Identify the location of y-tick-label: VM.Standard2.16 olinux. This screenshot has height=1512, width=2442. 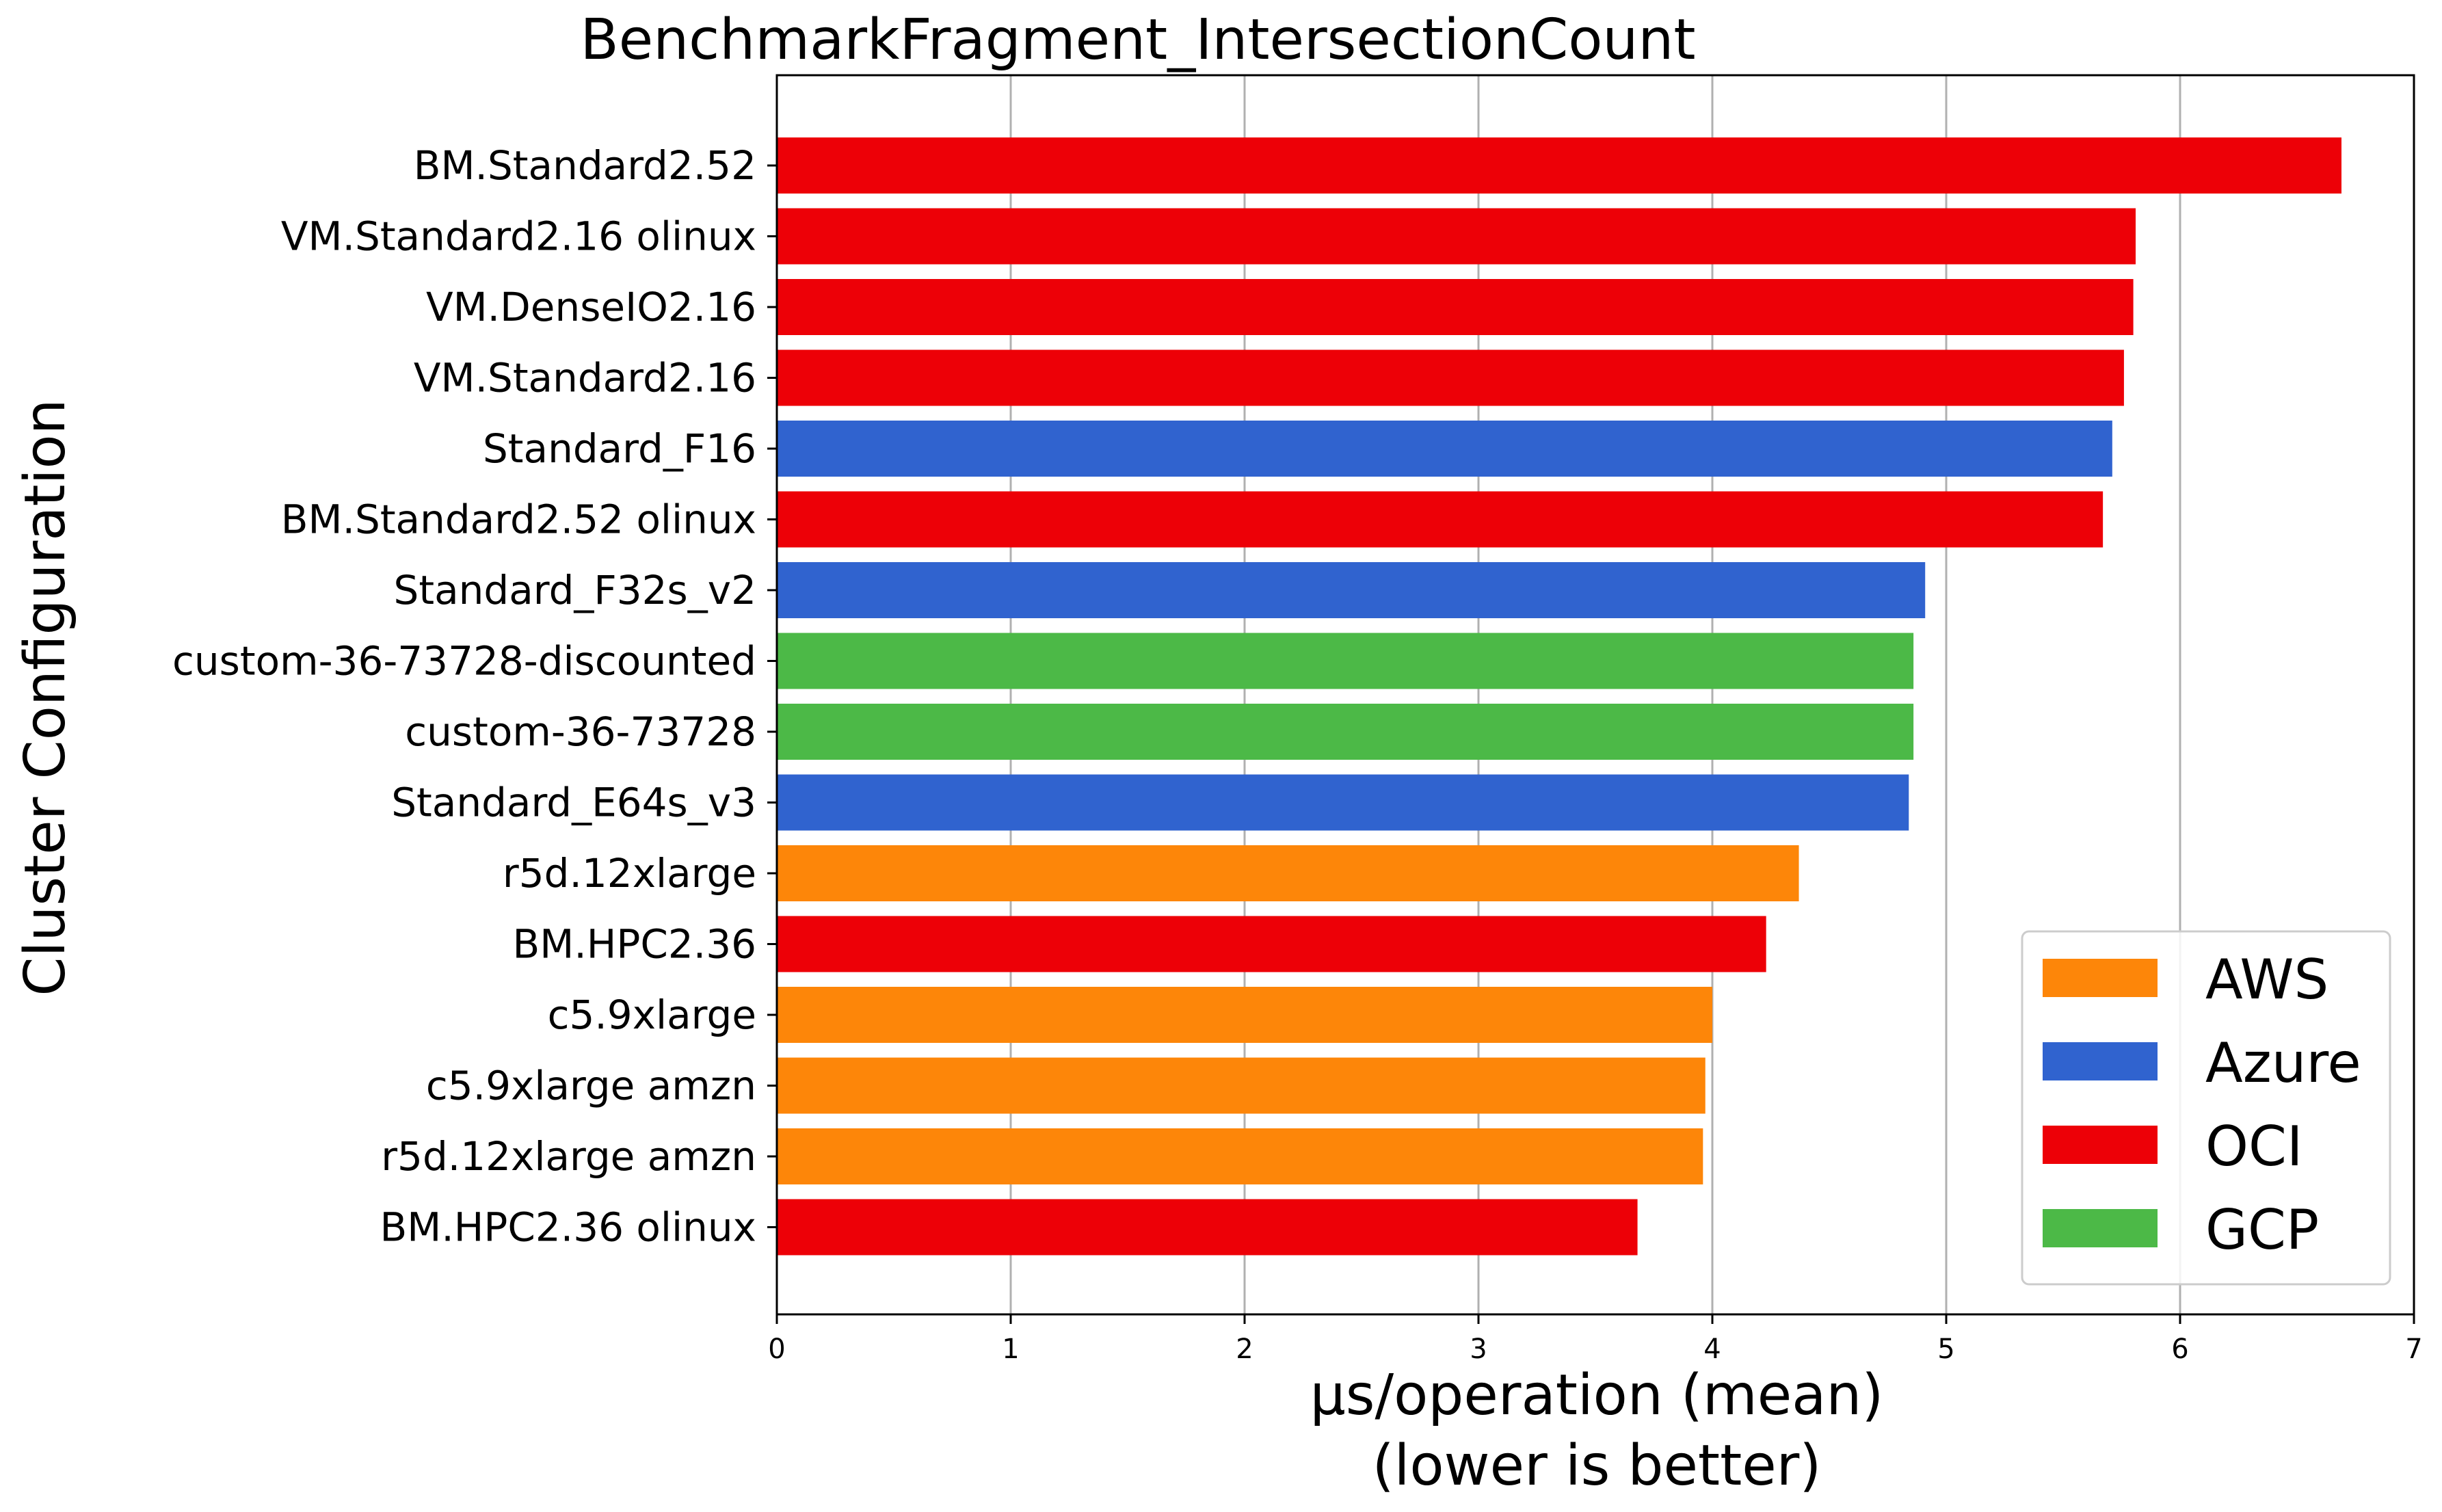
(518, 236).